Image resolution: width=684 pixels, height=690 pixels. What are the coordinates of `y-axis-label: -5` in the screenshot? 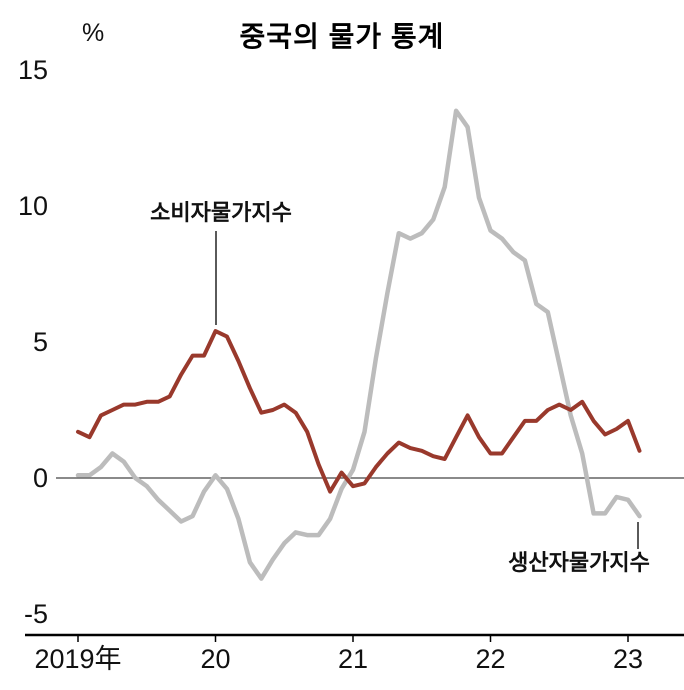 It's located at (36, 614).